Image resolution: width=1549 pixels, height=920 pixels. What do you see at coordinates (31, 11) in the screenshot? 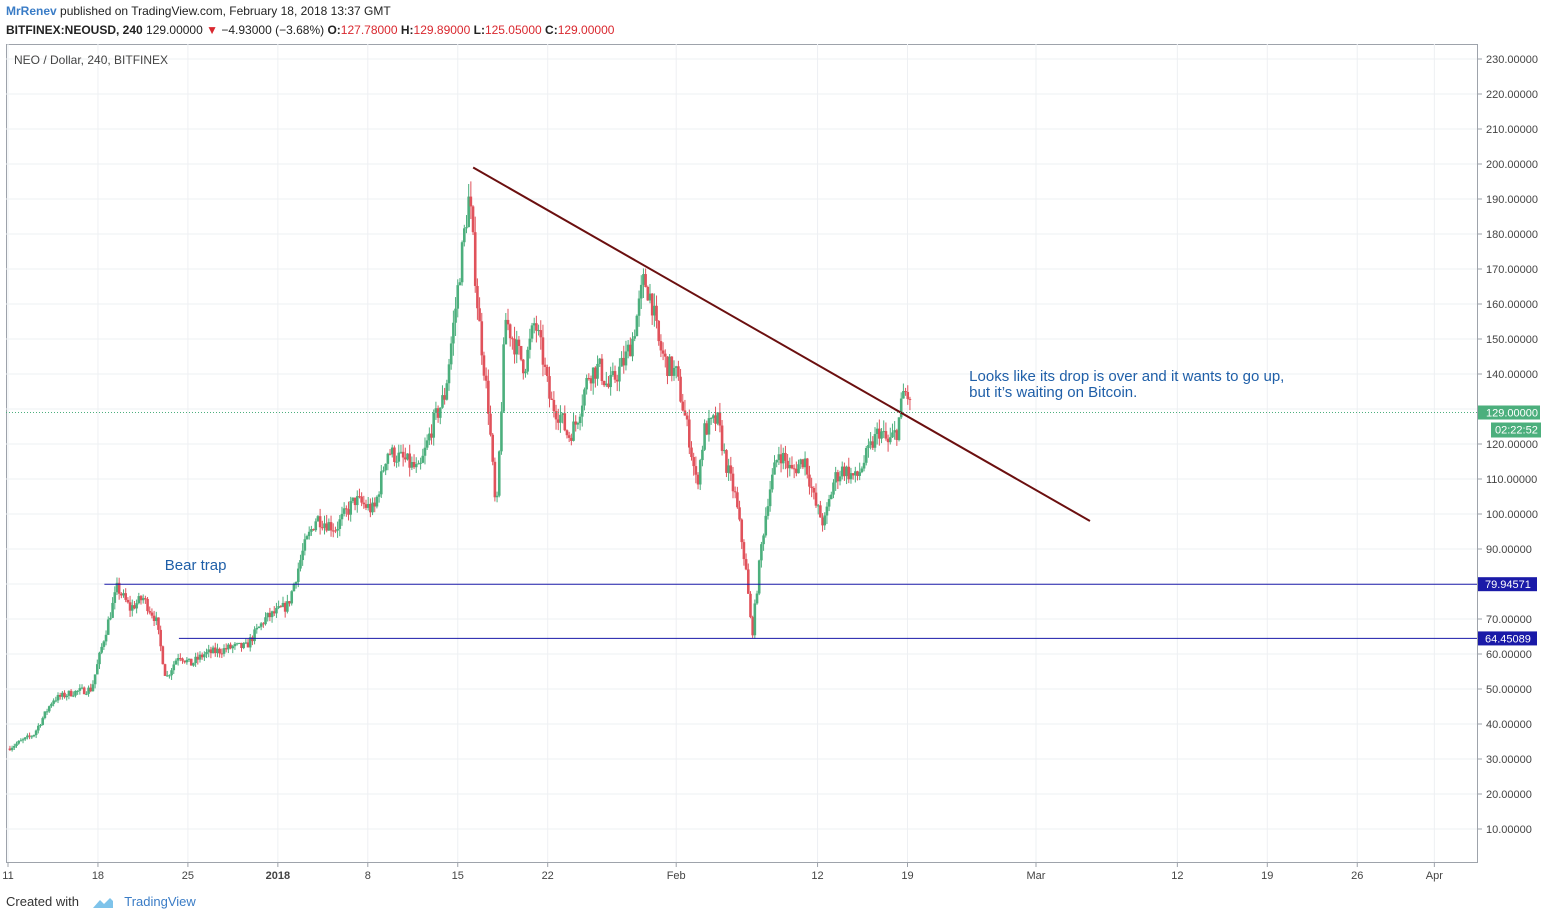
I see `author-link: MrRenev` at bounding box center [31, 11].